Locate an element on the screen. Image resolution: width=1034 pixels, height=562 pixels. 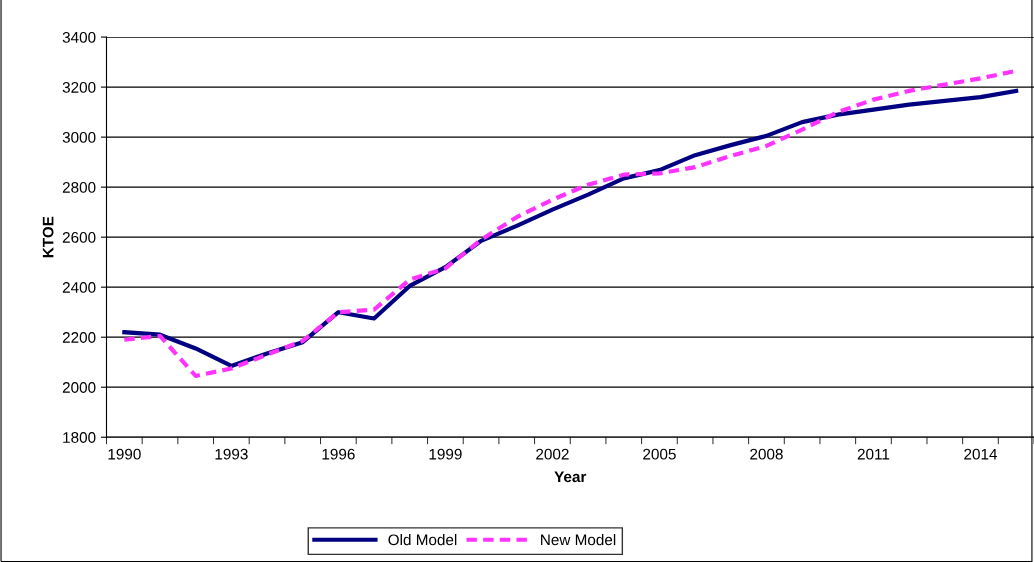
x-tick-label: 2008 is located at coordinates (766, 454).